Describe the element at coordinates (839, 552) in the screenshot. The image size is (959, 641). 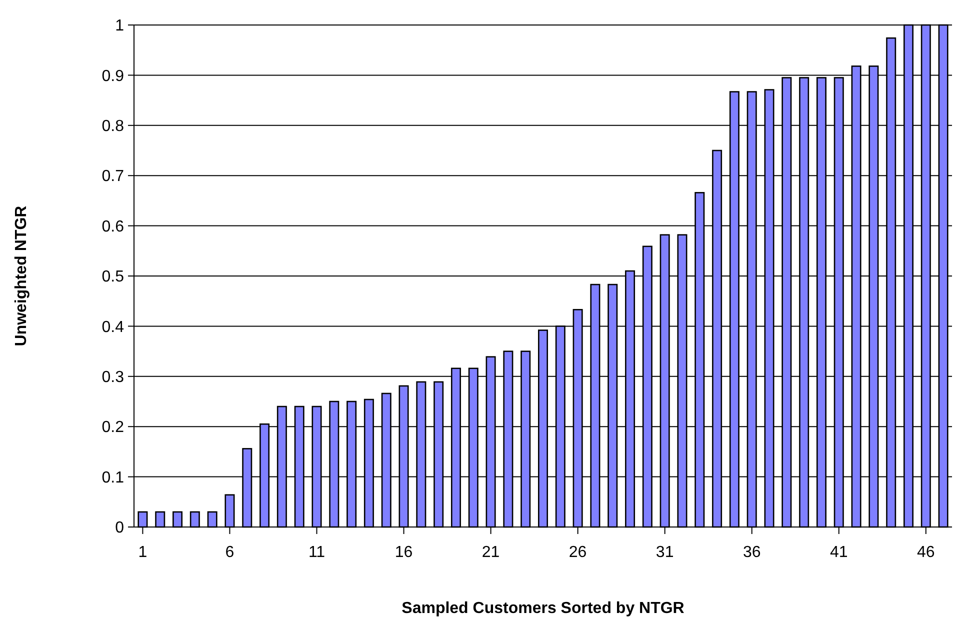
I see `x-tick-label: 41` at that location.